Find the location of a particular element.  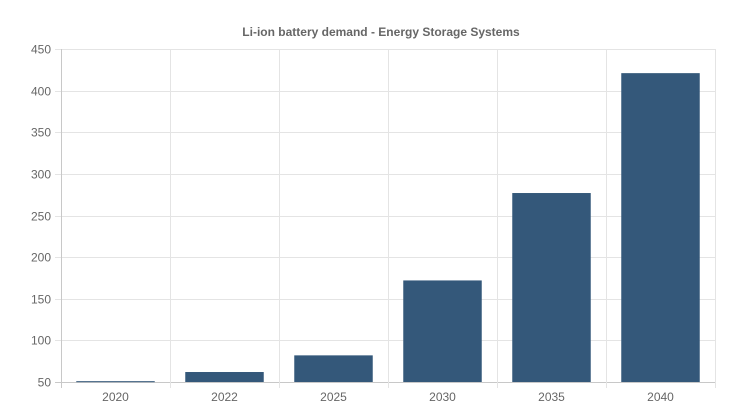

y-tick-label: 100 is located at coordinates (41, 341).